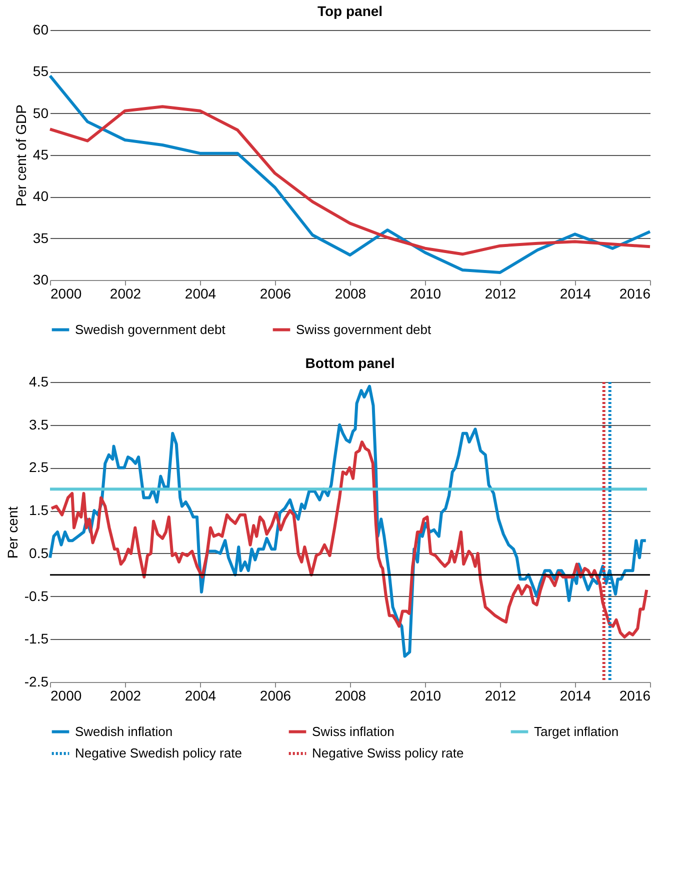  I want to click on y-tick-label: 45, so click(40, 154).